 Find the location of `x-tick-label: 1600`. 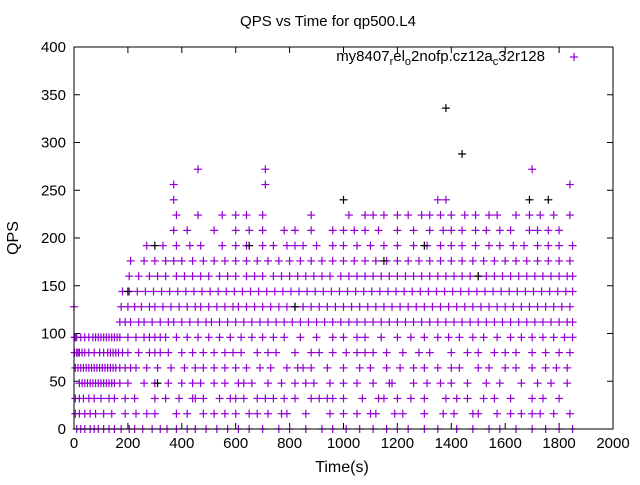

x-tick-label: 1600 is located at coordinates (505, 443).